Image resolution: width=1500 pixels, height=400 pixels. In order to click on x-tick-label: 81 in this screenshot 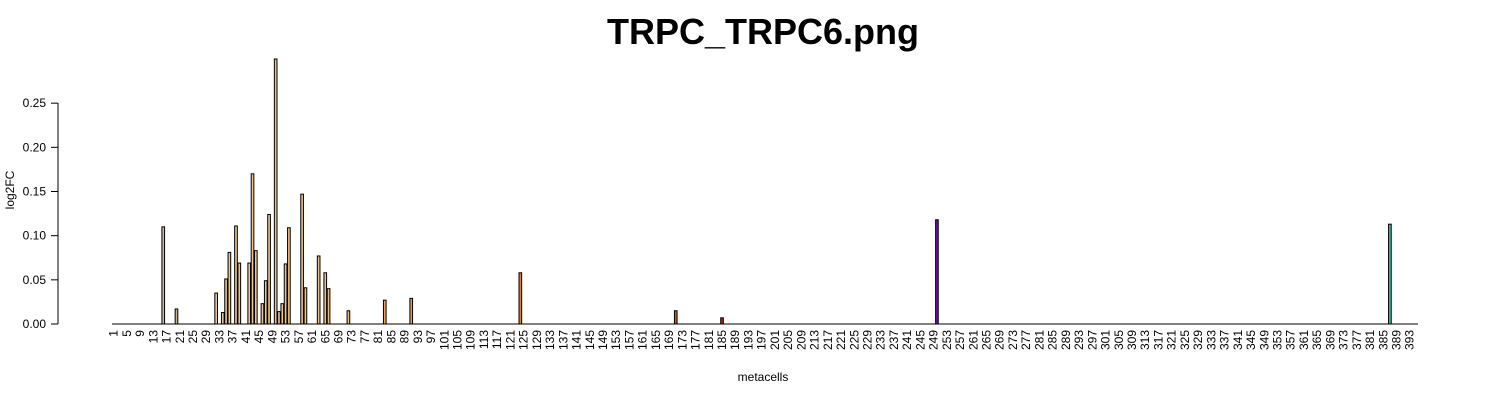, I will do `click(378, 337)`.